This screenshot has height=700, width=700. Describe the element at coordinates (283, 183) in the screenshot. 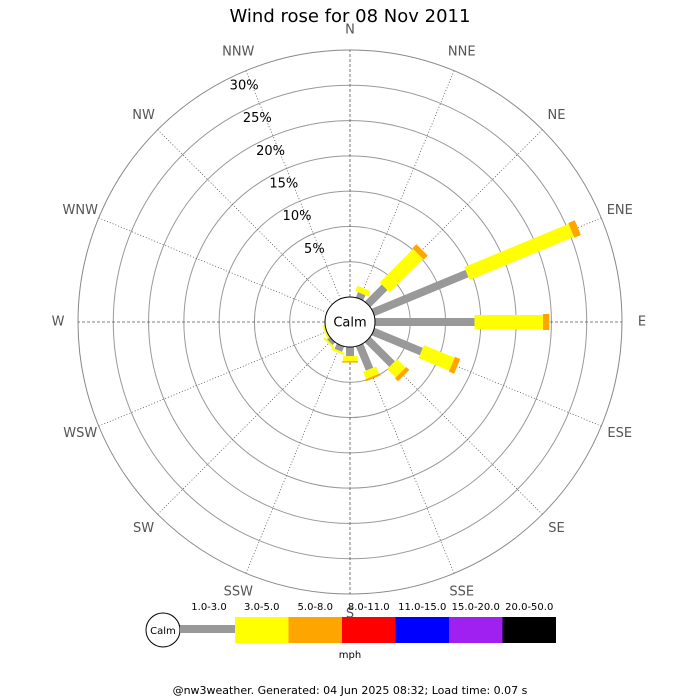

I see `r-tick-label: 15%` at that location.